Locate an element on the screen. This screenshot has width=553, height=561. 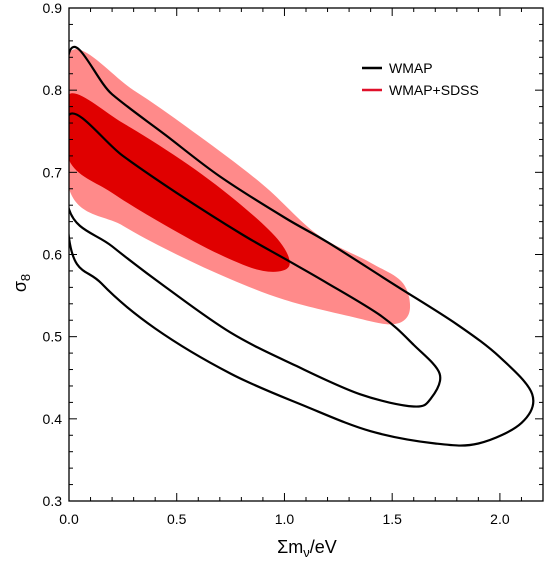
x-axis-label: Σmν/eV is located at coordinates (307, 548).